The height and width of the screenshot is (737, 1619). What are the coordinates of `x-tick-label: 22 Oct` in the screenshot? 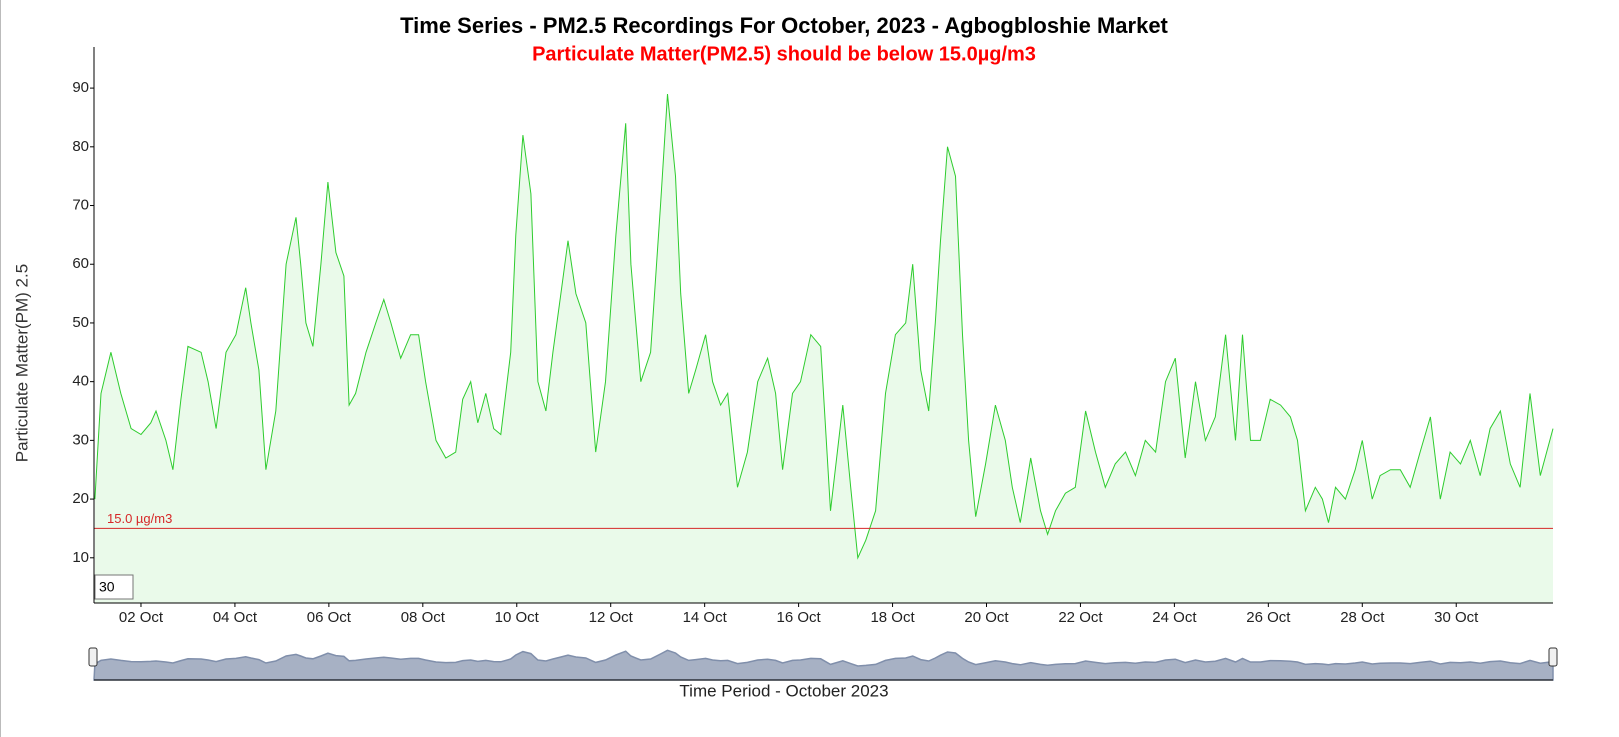 It's located at (1080, 617).